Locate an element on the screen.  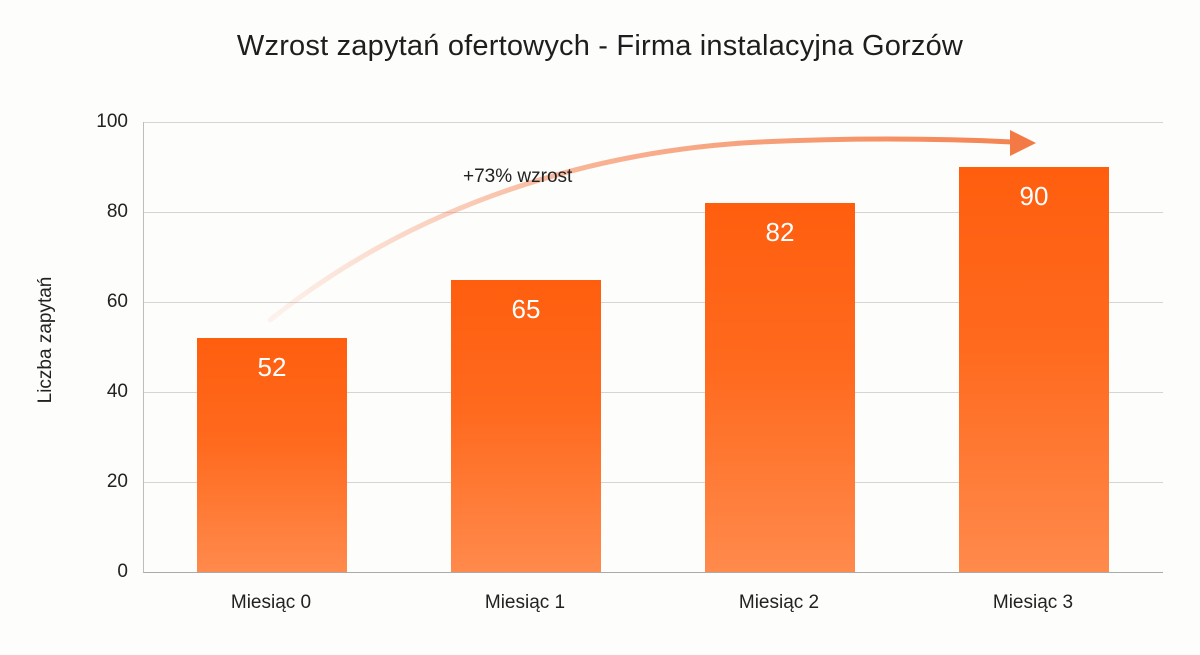
x-tick-month-2: Miesiąc 2 is located at coordinates (779, 602).